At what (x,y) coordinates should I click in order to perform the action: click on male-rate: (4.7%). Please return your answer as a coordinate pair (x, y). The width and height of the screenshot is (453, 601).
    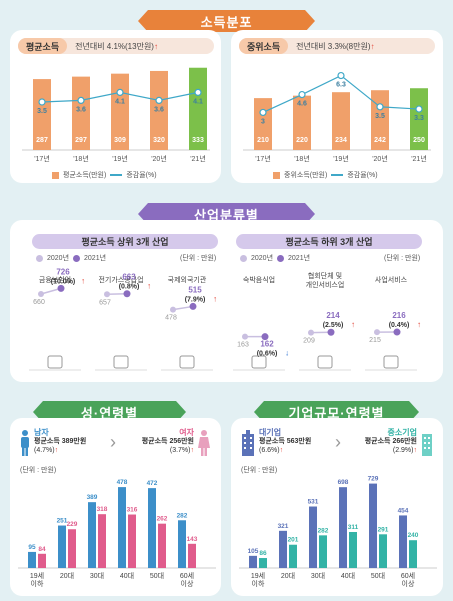
    Looking at the image, I should click on (44, 450).